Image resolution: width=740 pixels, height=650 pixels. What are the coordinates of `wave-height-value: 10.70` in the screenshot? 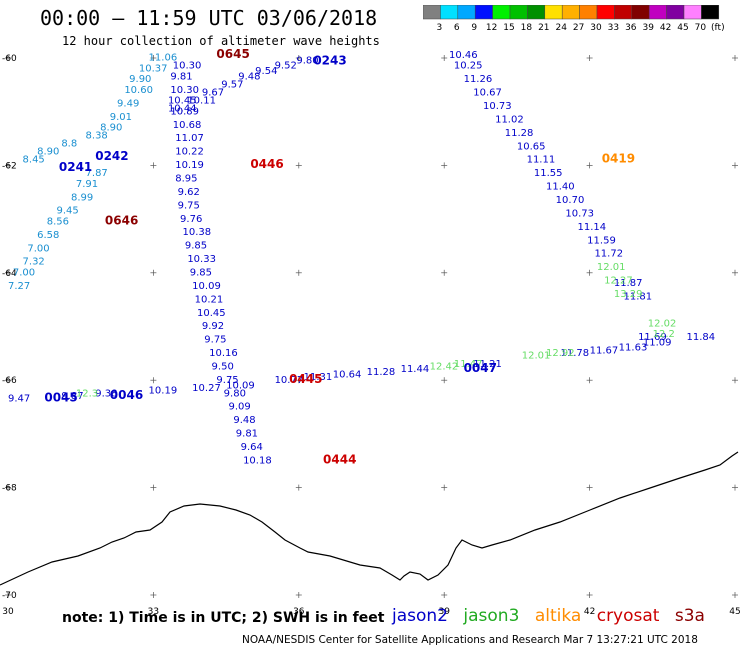 It's located at (570, 200).